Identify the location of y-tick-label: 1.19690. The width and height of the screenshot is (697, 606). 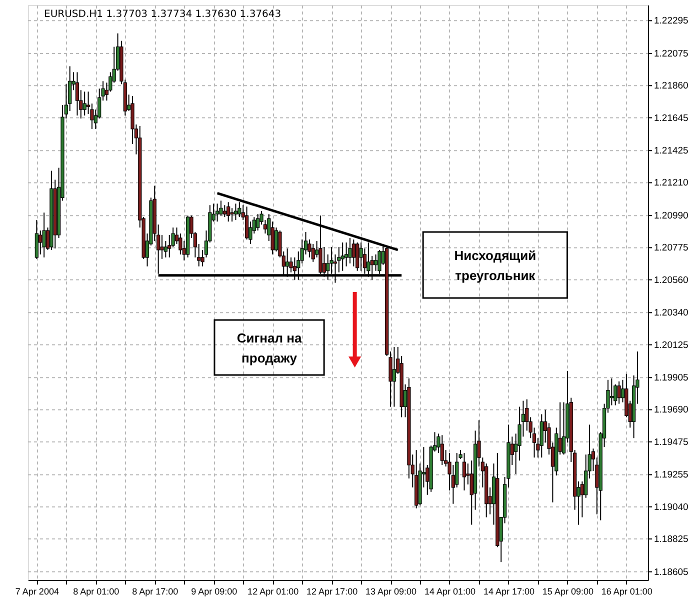
(671, 410).